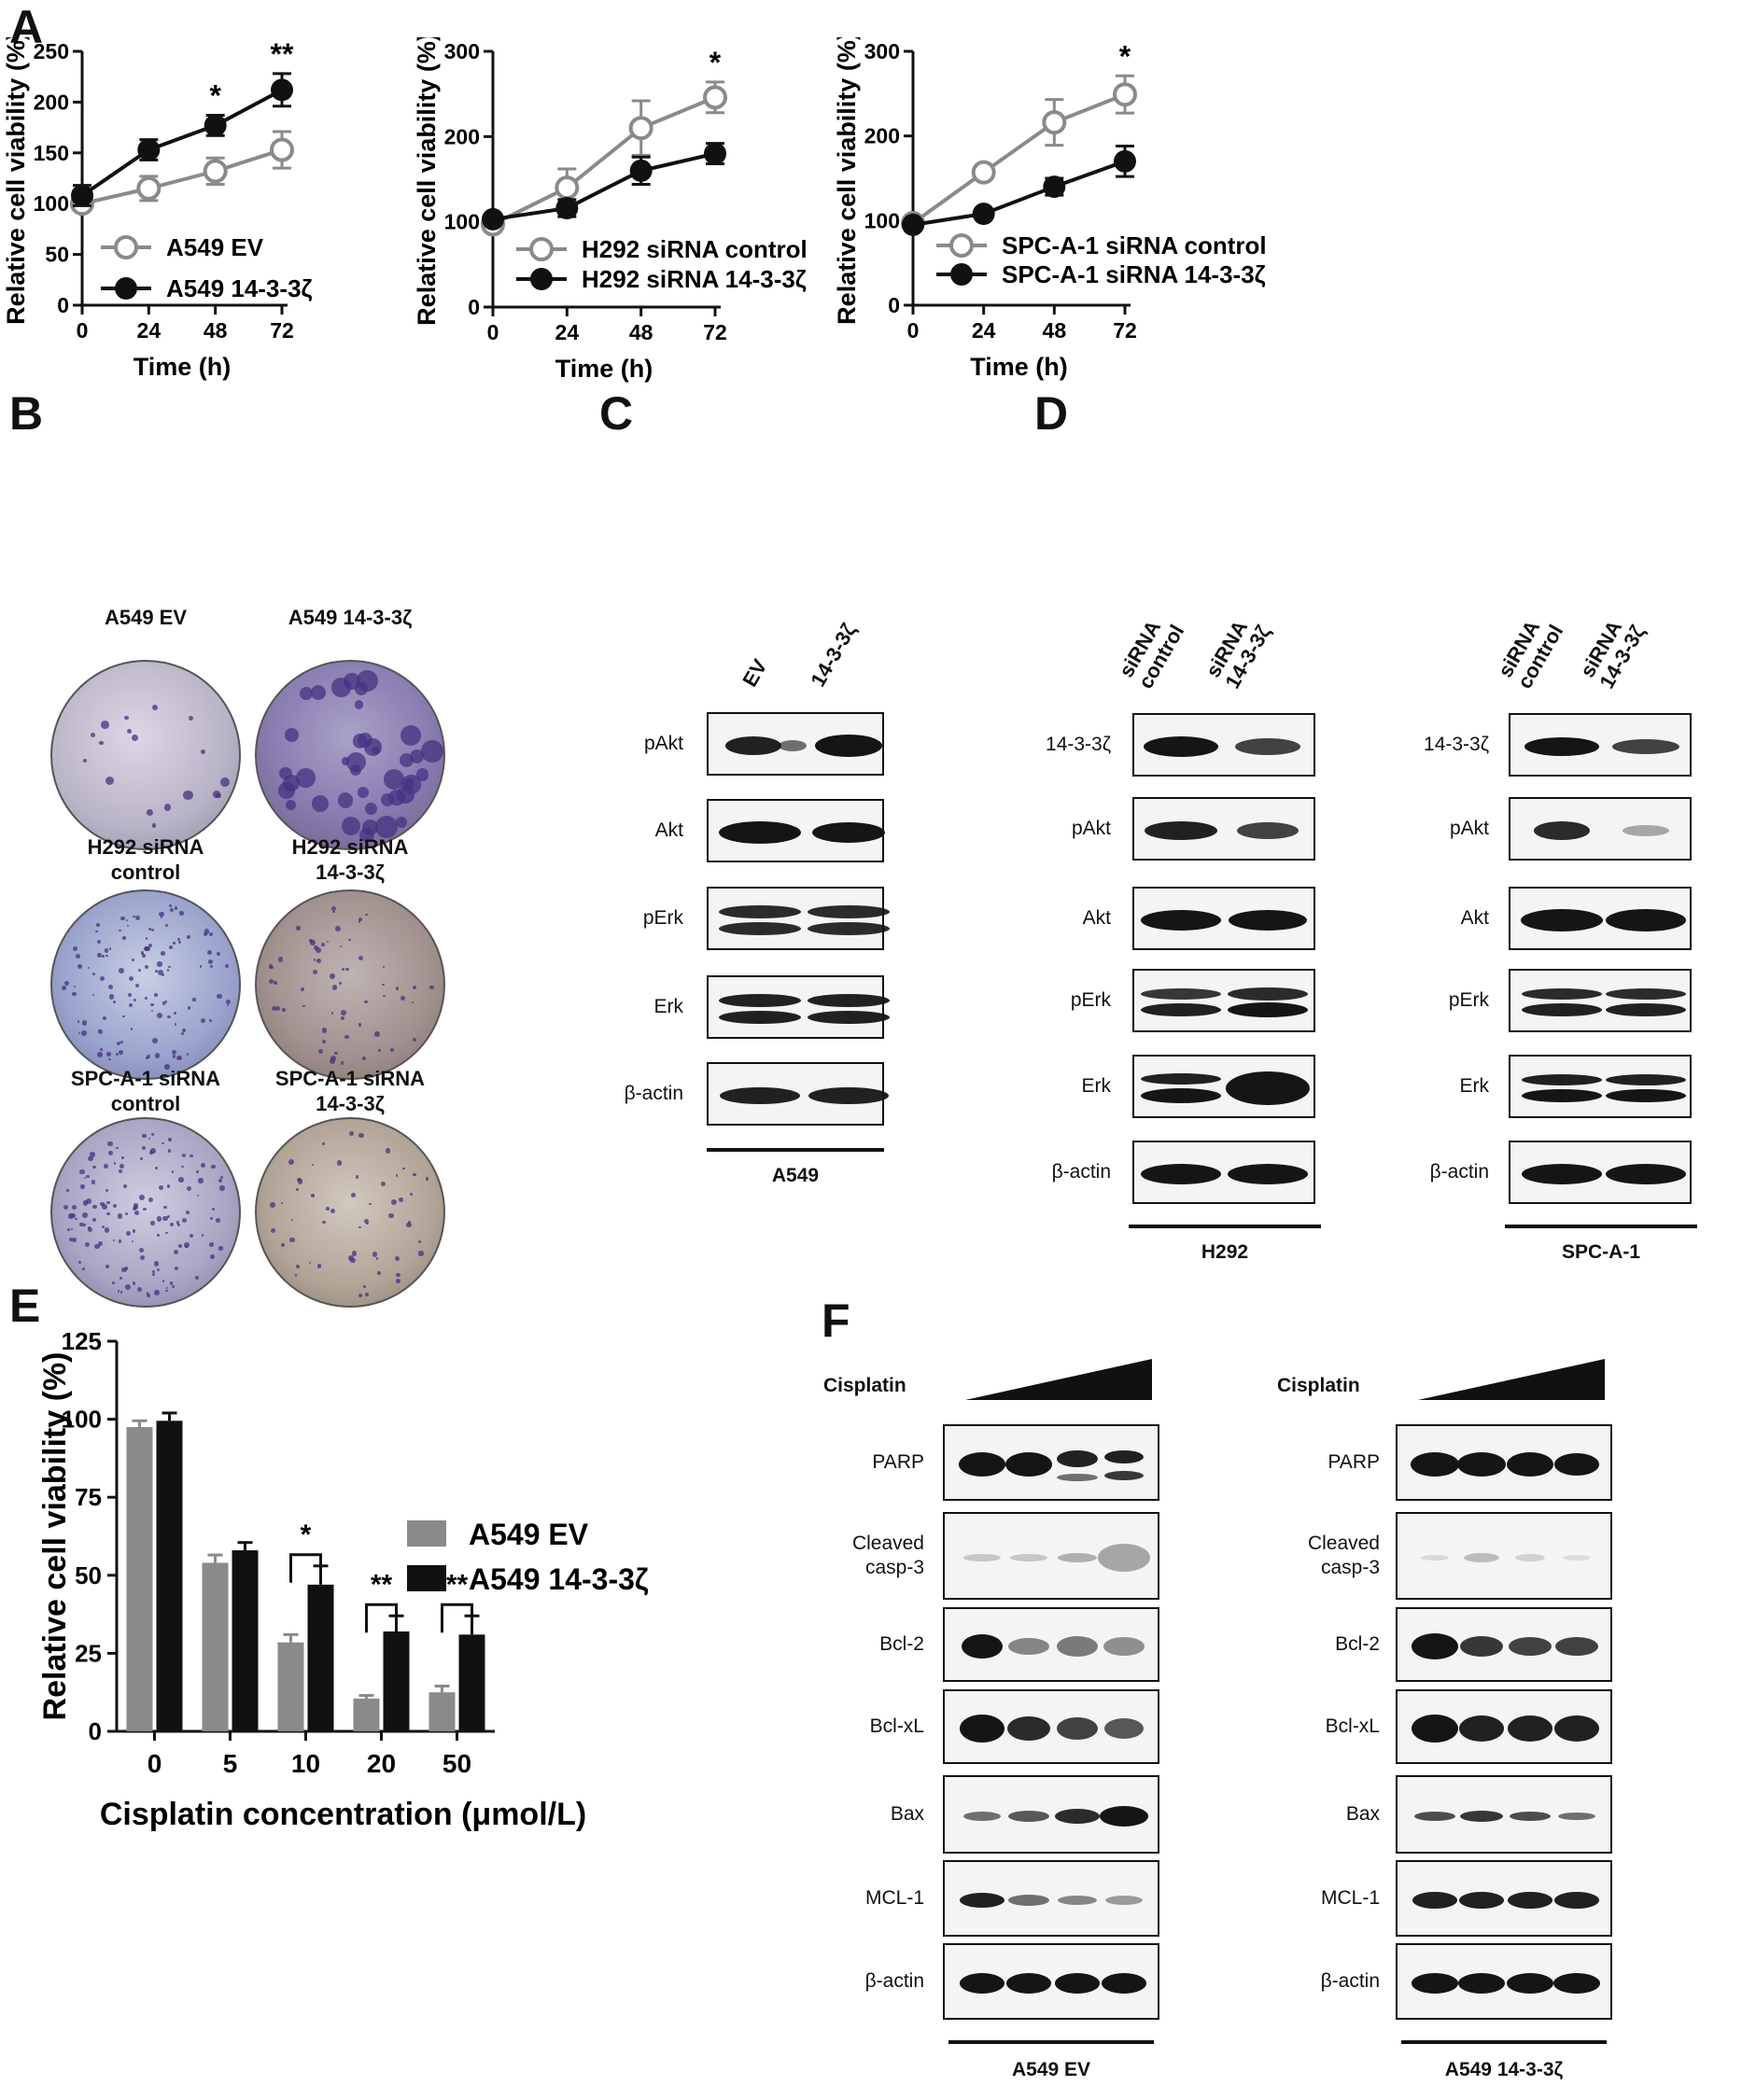 The width and height of the screenshot is (1756, 2100). What do you see at coordinates (1362, 1814) in the screenshot?
I see `protein-label: Bax` at bounding box center [1362, 1814].